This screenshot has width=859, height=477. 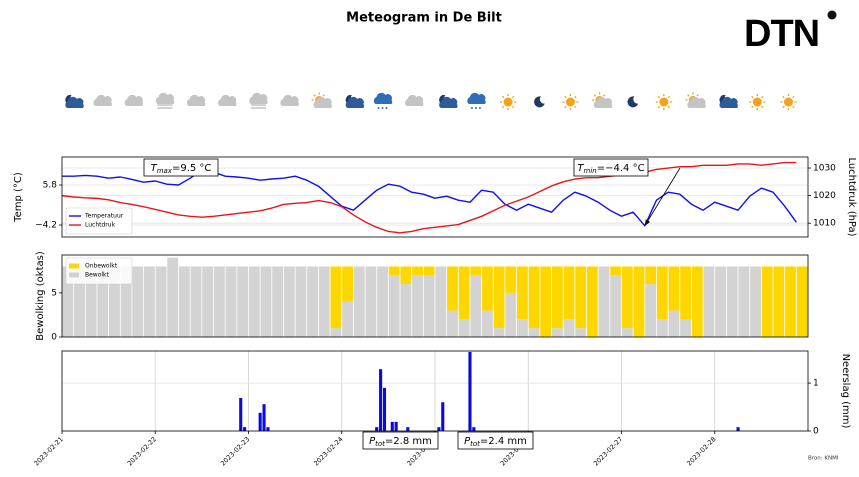 What do you see at coordinates (97, 275) in the screenshot?
I see `legend-label: Bewolkt` at bounding box center [97, 275].